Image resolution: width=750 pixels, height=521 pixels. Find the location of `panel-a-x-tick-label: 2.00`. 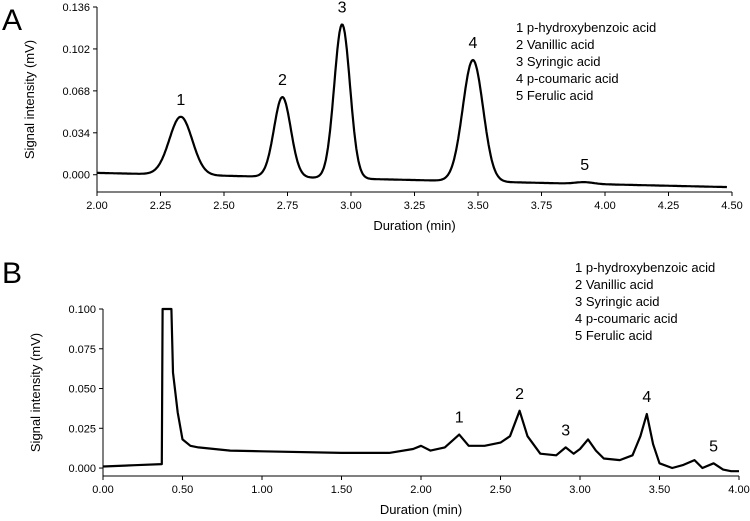

panel-a-x-tick-label: 2.00 is located at coordinates (96, 206).